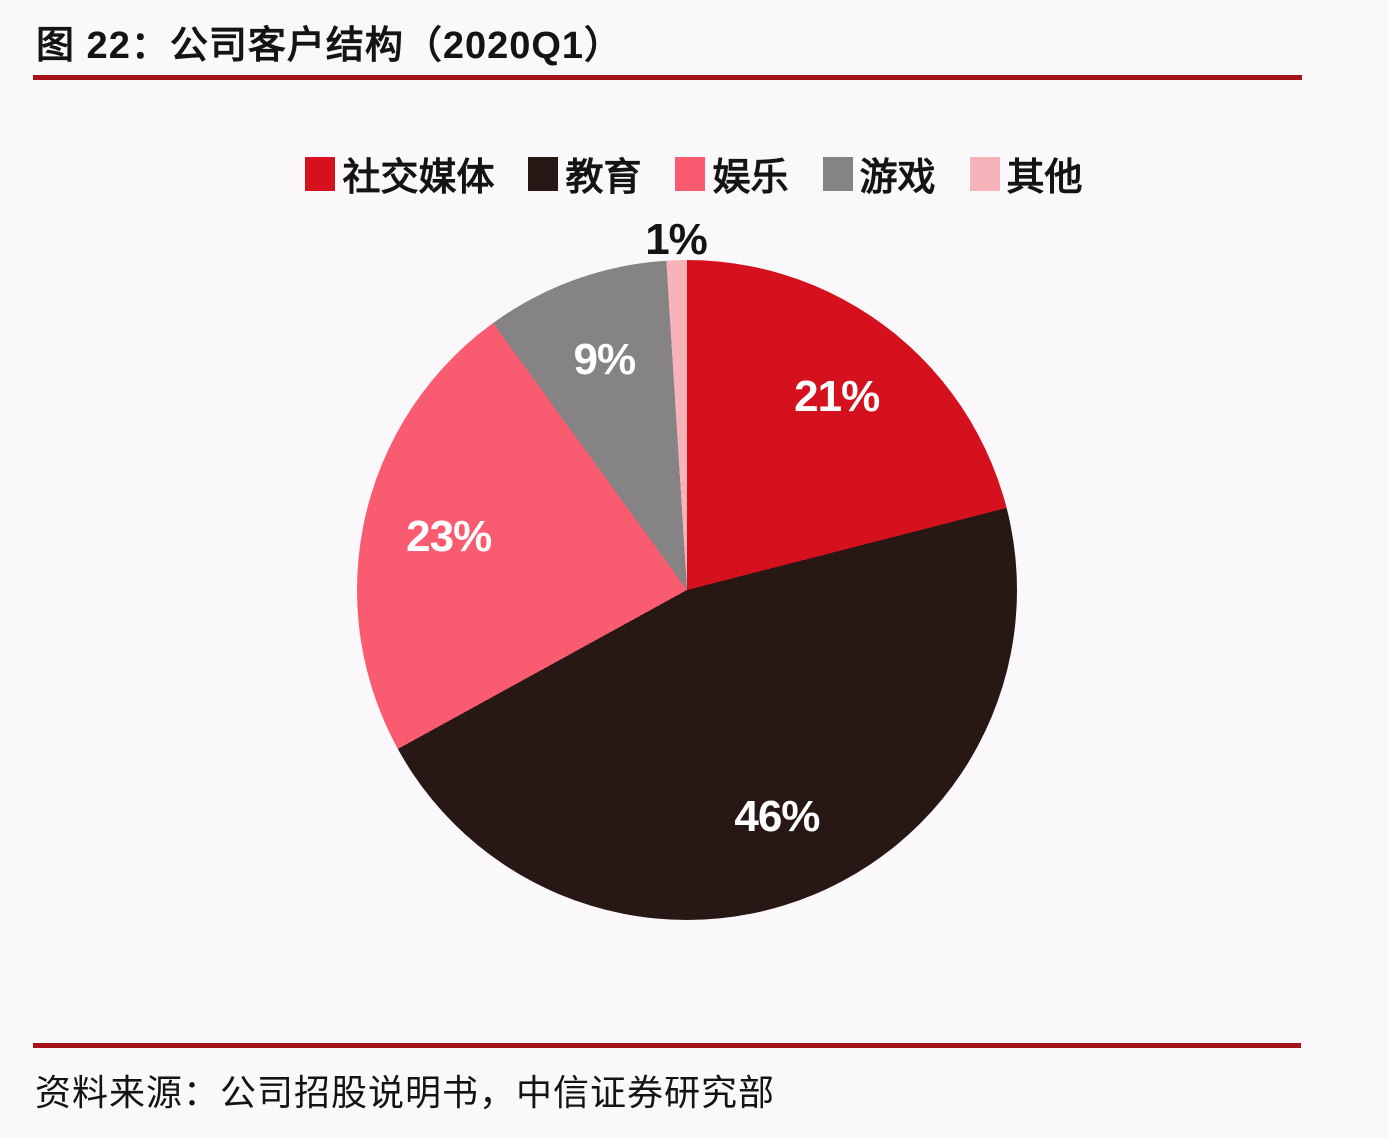  Describe the element at coordinates (449, 536) in the screenshot. I see `slice-value-label-2: 23%` at that location.